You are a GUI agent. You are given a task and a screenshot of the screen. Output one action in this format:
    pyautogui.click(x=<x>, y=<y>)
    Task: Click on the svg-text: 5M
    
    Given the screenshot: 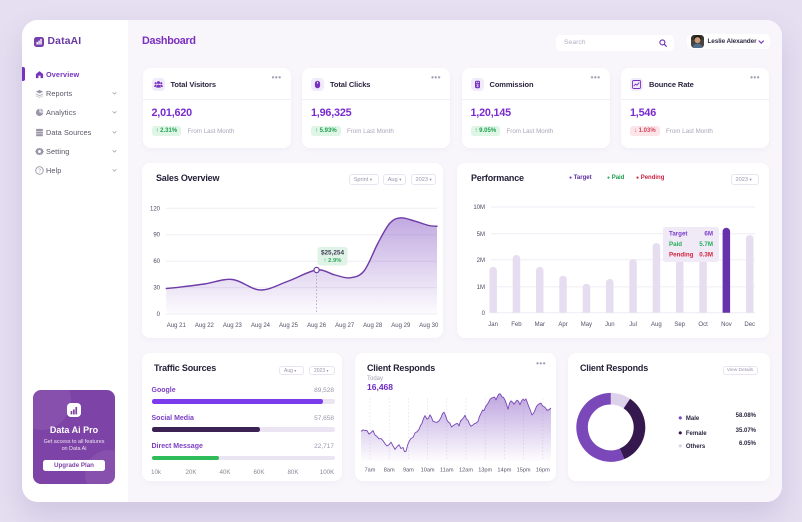 What is the action you would take?
    pyautogui.click(x=481, y=235)
    